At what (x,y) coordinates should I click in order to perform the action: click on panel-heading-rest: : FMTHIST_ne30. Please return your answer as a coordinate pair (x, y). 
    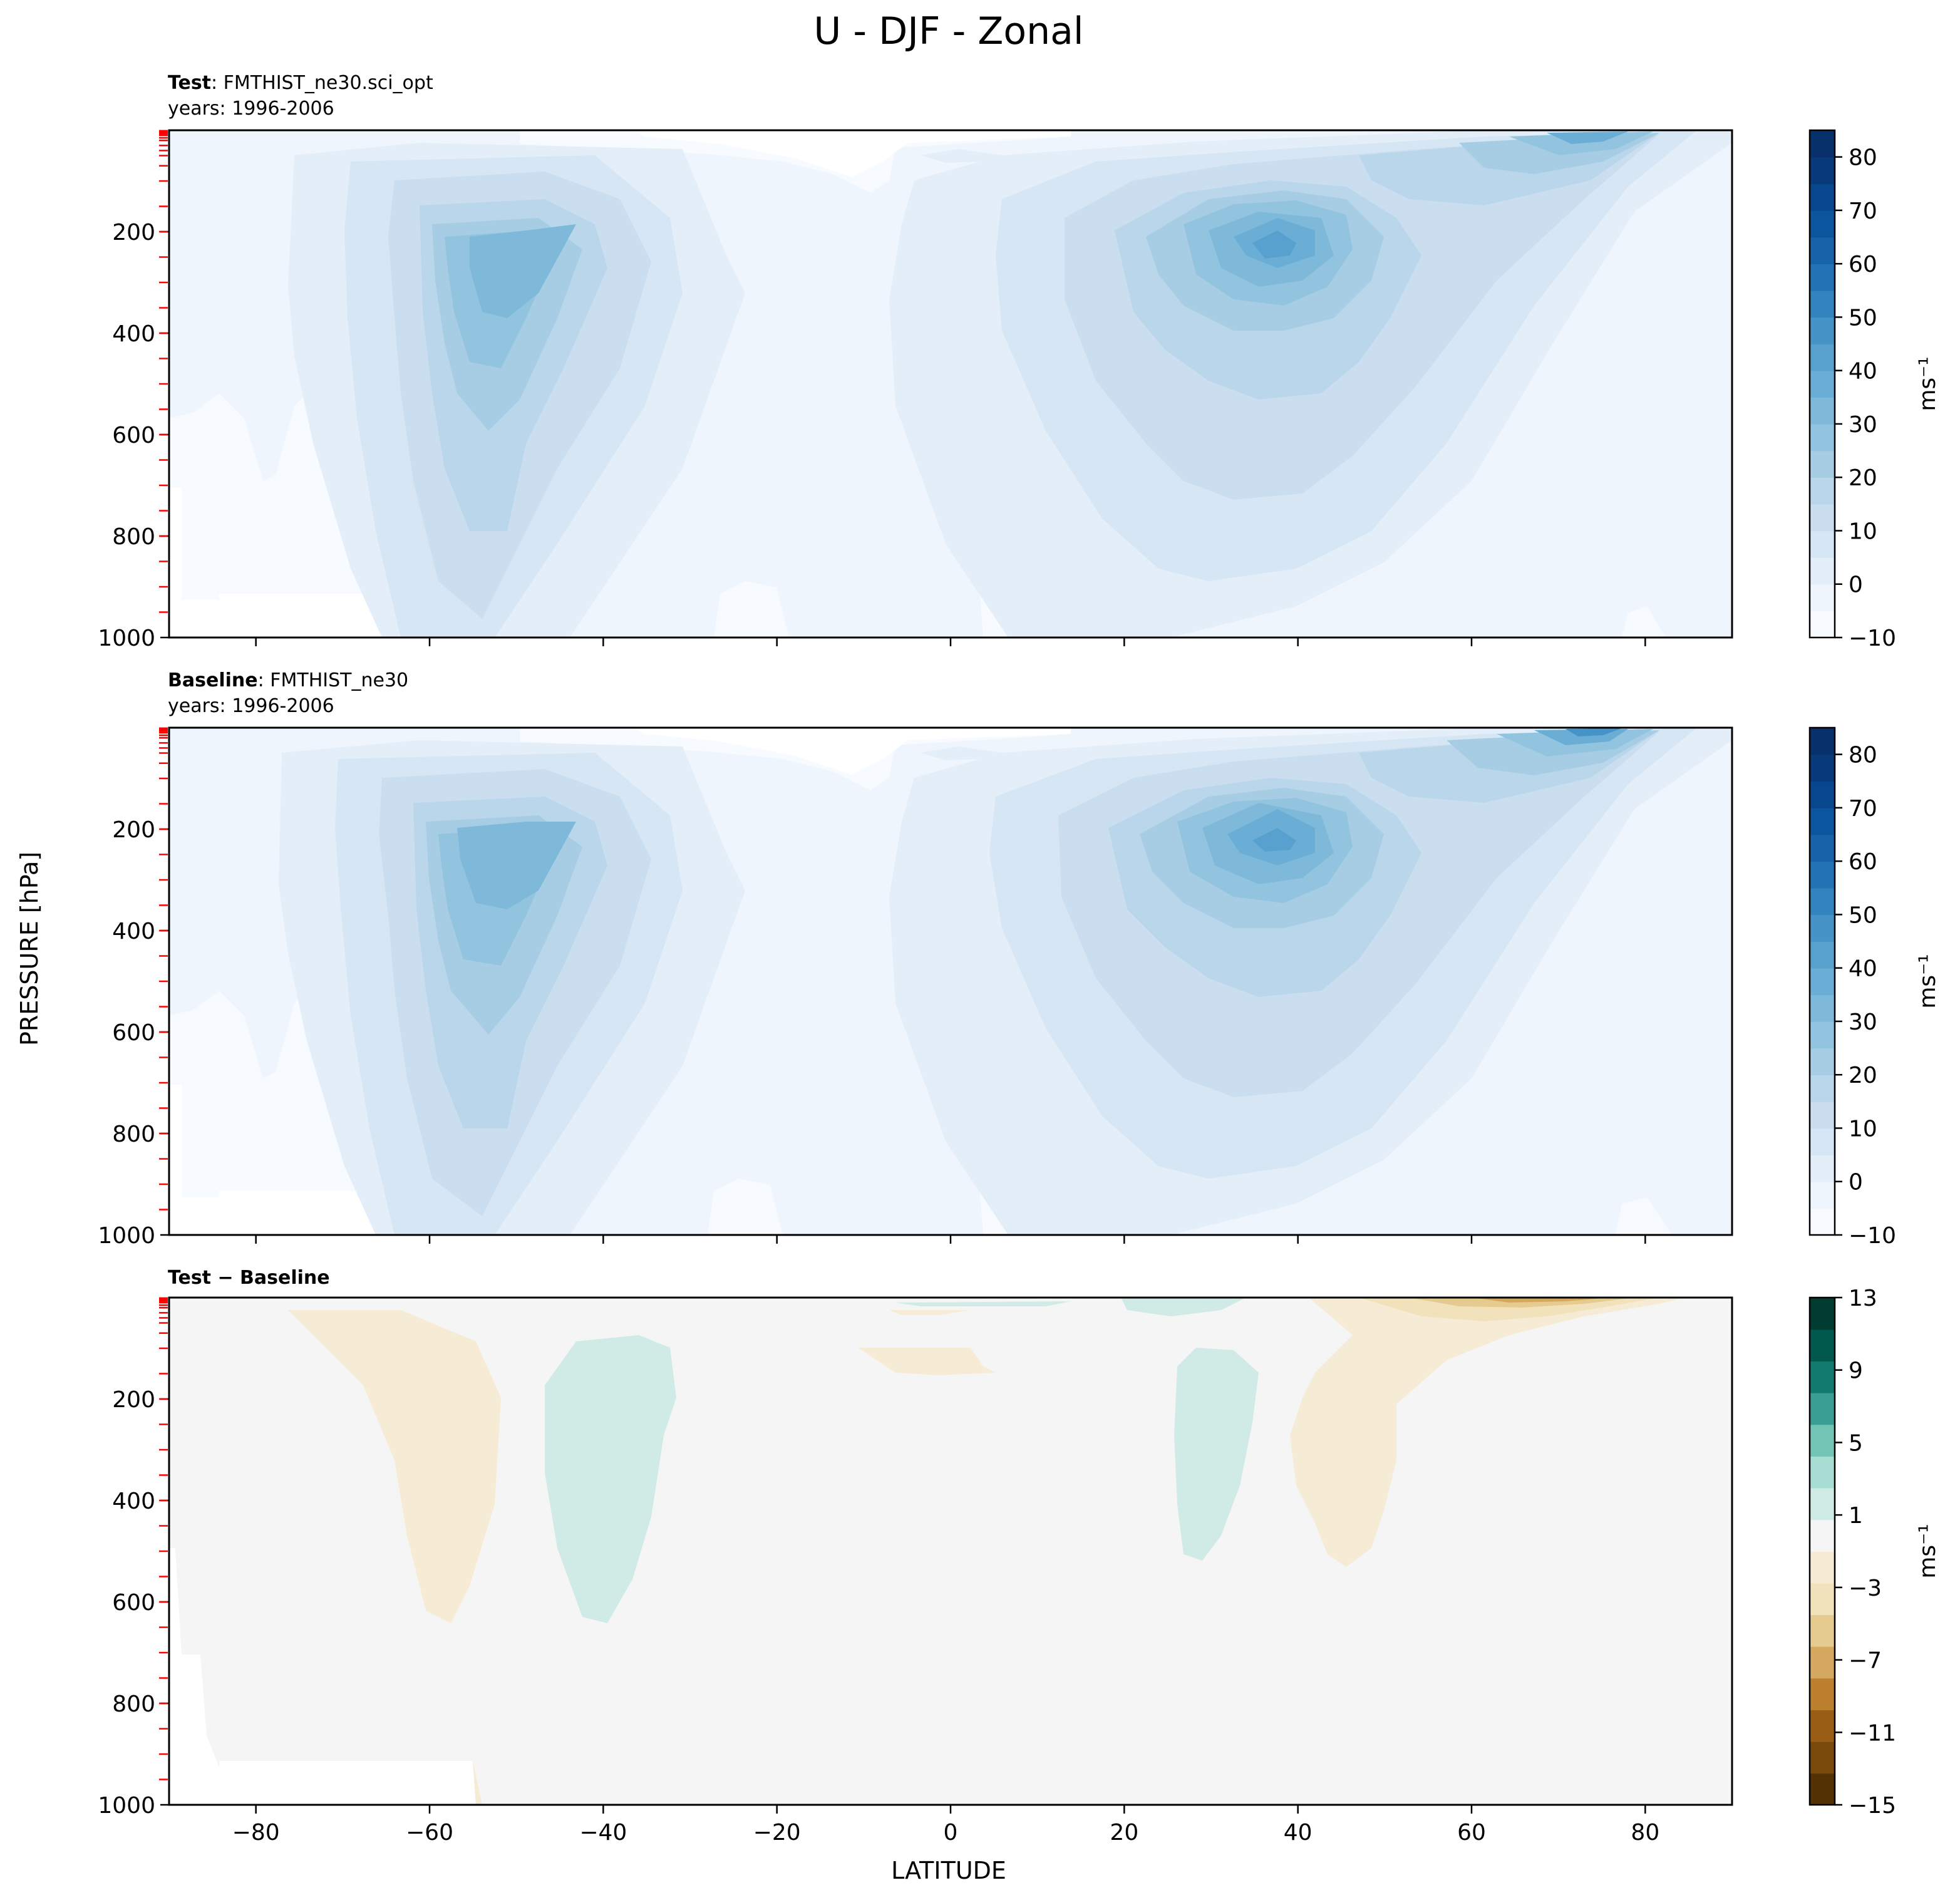
    Looking at the image, I should click on (333, 680).